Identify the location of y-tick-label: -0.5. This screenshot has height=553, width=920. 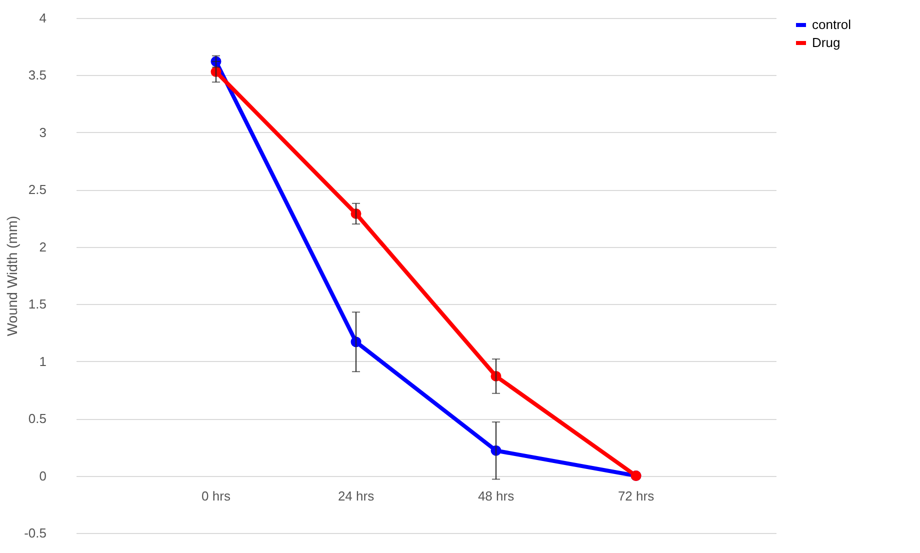
(35, 533).